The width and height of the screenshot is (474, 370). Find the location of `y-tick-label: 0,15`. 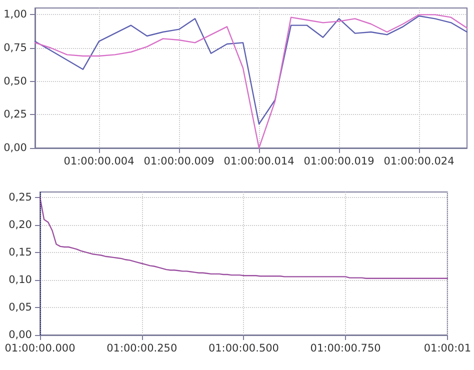

y-tick-label: 0,15 is located at coordinates (20, 252).